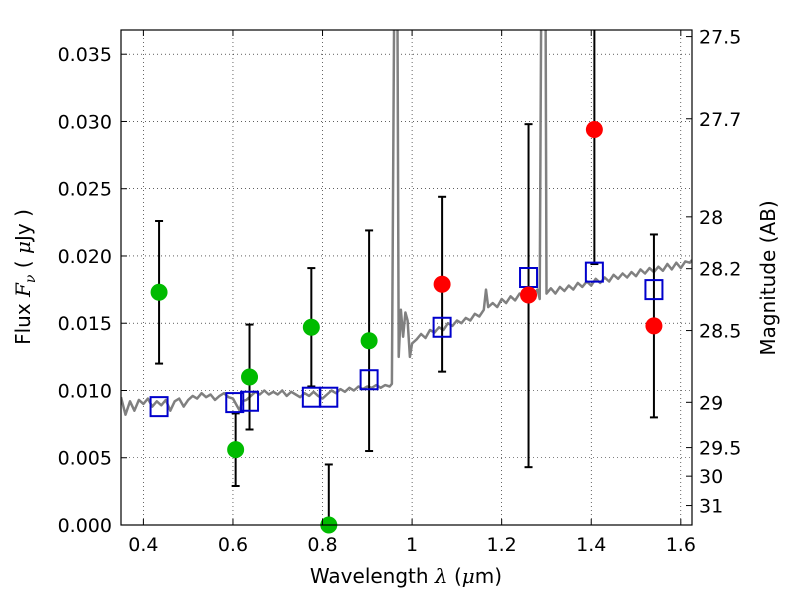 The height and width of the screenshot is (600, 800). Describe the element at coordinates (711, 477) in the screenshot. I see `magnitude-tick-label: 30` at that location.